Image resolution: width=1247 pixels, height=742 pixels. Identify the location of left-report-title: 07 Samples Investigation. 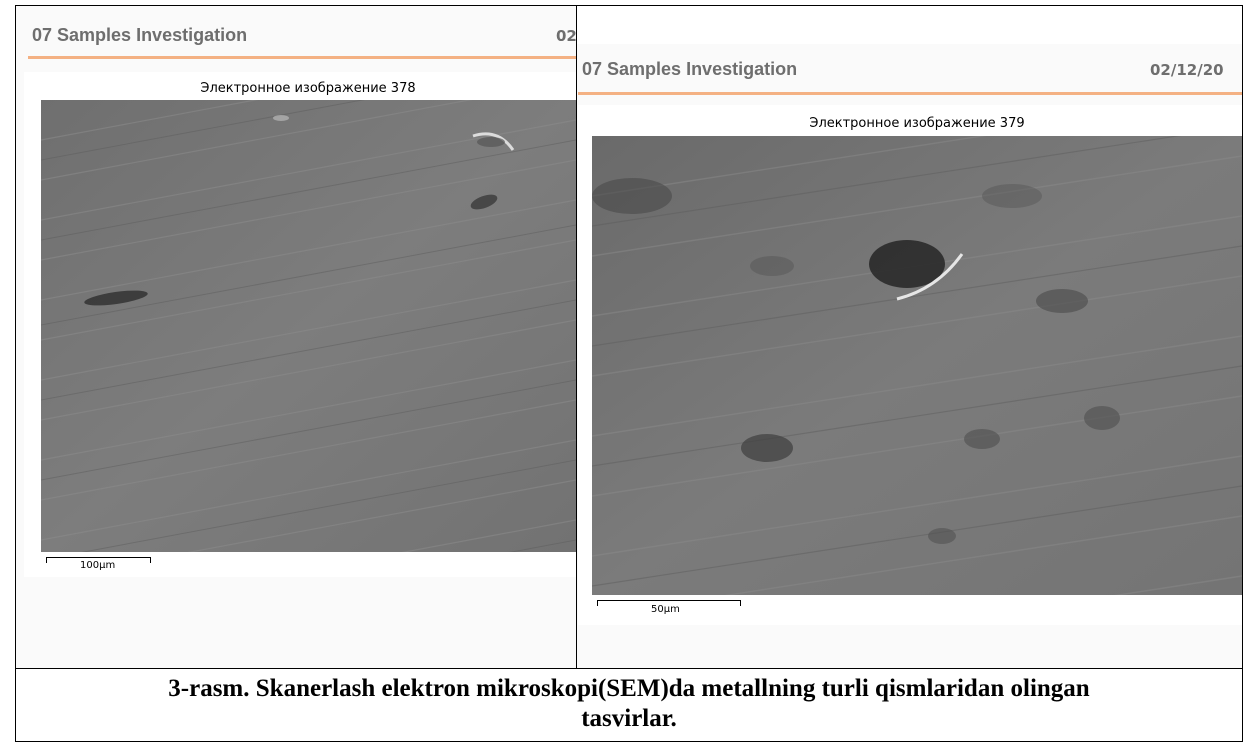
(140, 35).